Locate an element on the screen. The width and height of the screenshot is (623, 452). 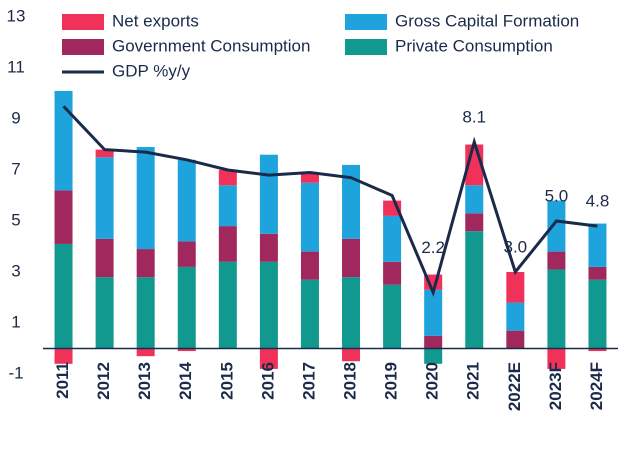
x-tick-label: 2014 is located at coordinates (185, 380).